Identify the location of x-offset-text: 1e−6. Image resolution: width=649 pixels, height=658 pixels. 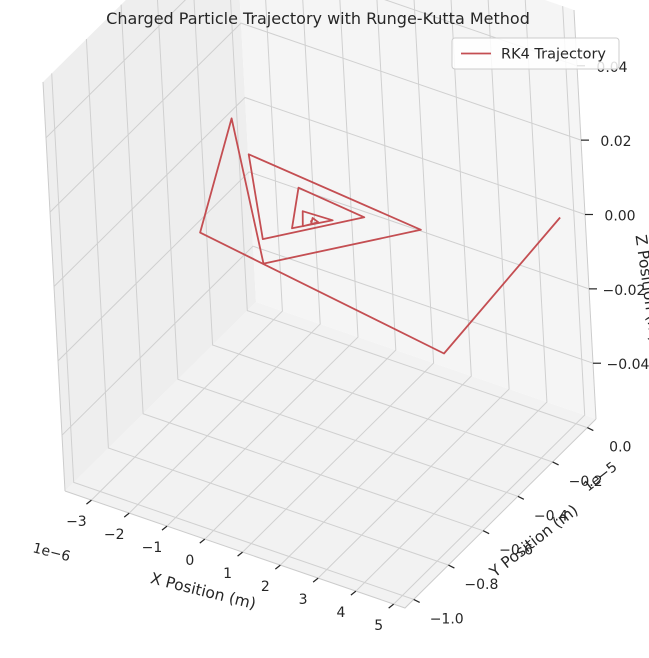
(51, 552).